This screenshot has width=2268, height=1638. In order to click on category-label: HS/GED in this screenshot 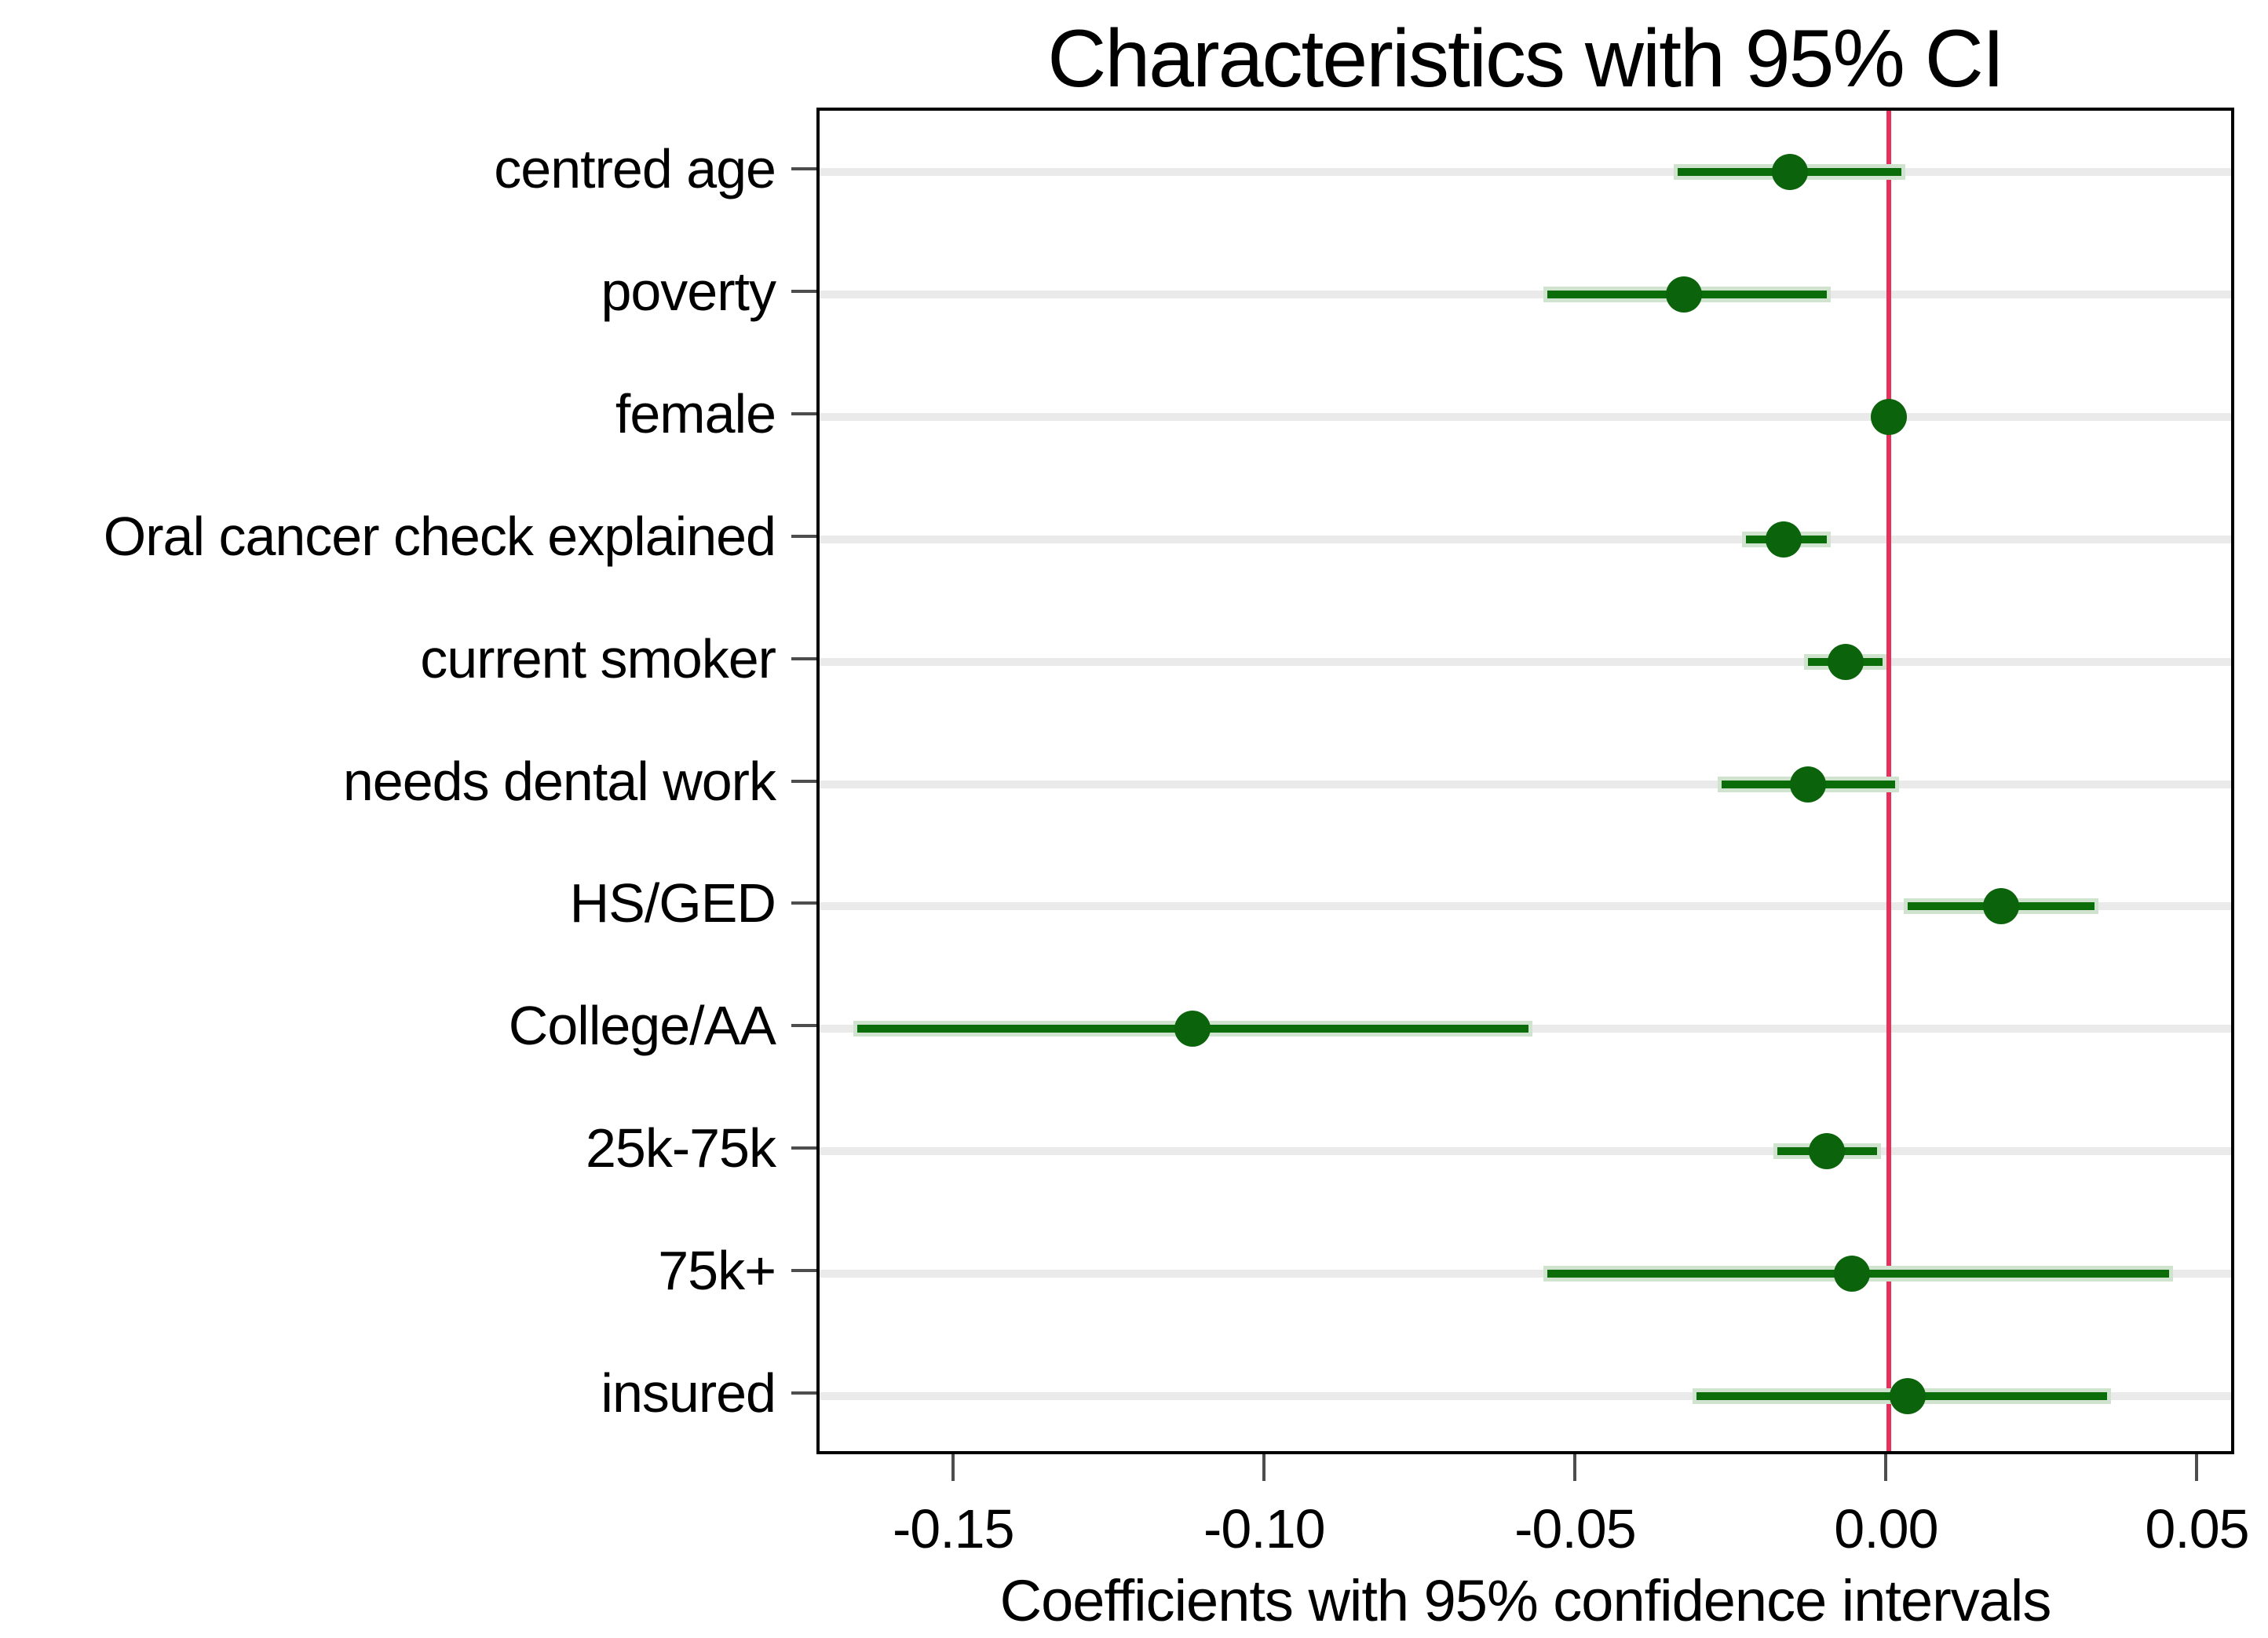, I will do `click(672, 903)`.